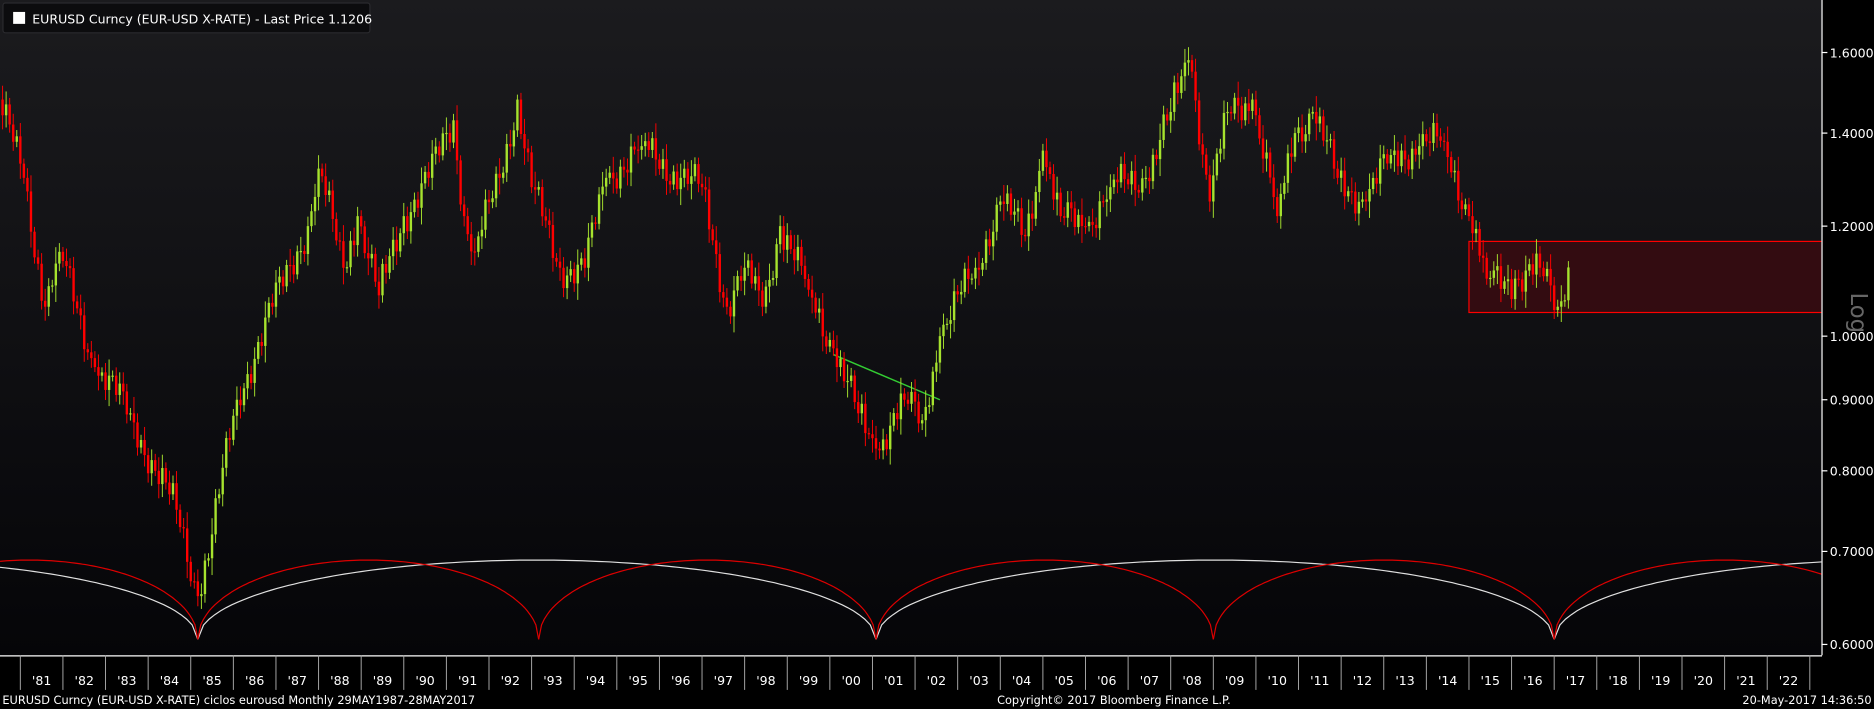 The height and width of the screenshot is (709, 1874). Describe the element at coordinates (126, 680) in the screenshot. I see `x-tick-label: '83` at that location.